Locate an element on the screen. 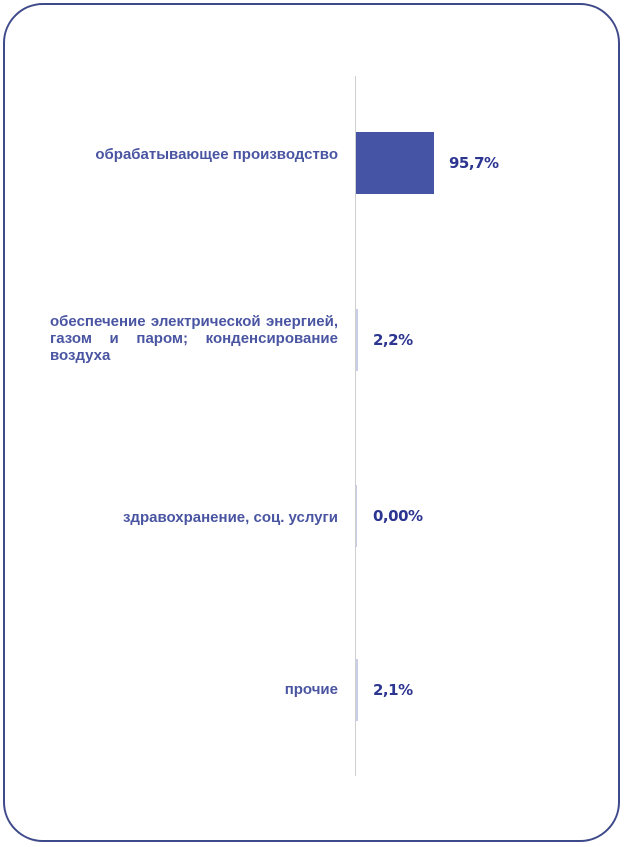  category-axis-line is located at coordinates (355, 426).